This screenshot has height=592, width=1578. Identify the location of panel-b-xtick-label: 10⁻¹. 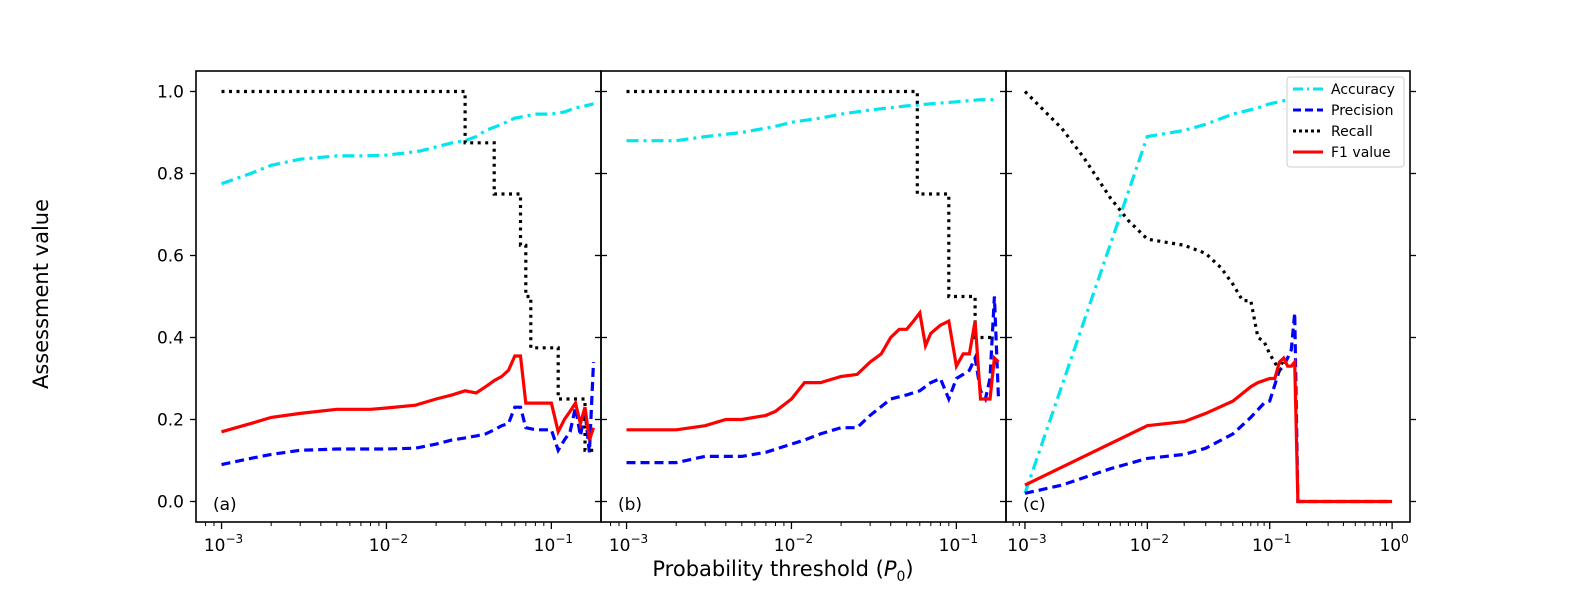
(958, 544).